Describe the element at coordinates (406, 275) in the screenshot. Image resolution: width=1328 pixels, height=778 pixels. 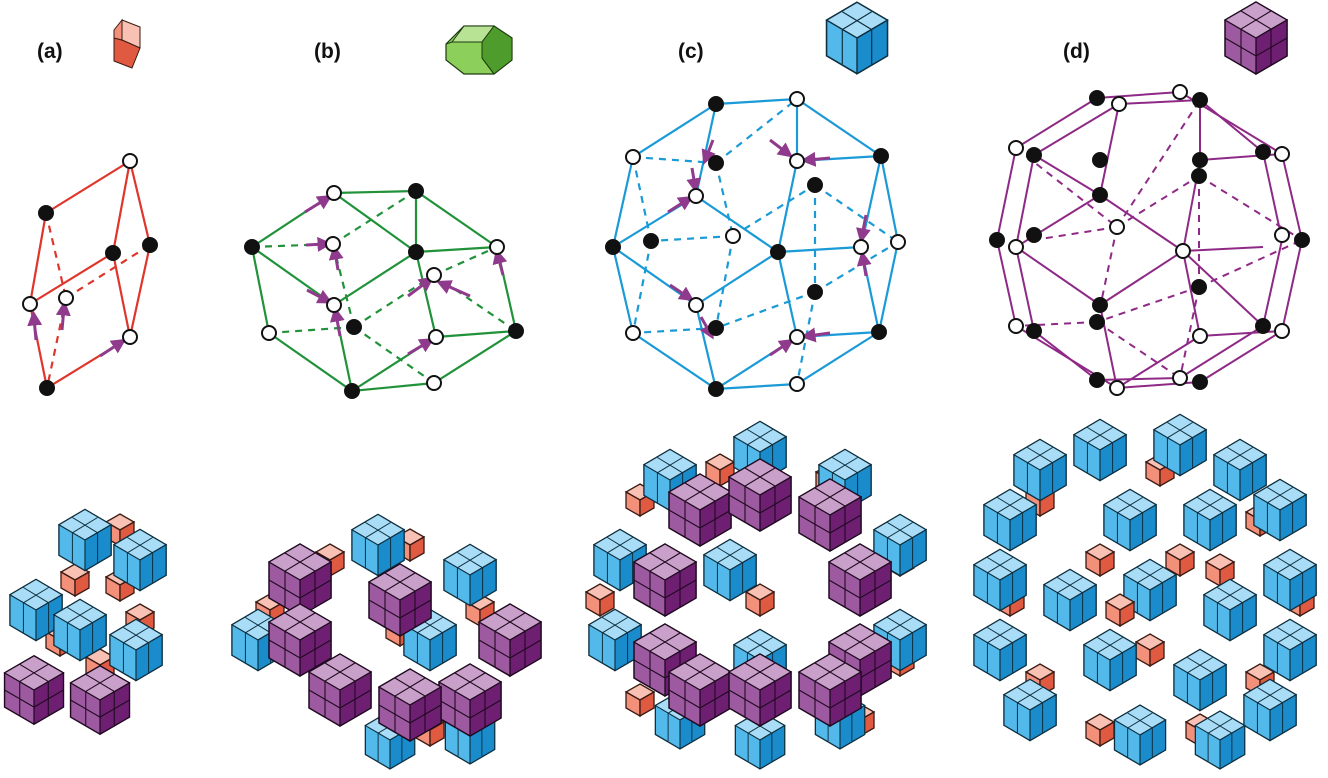
I see `arrows-b` at that location.